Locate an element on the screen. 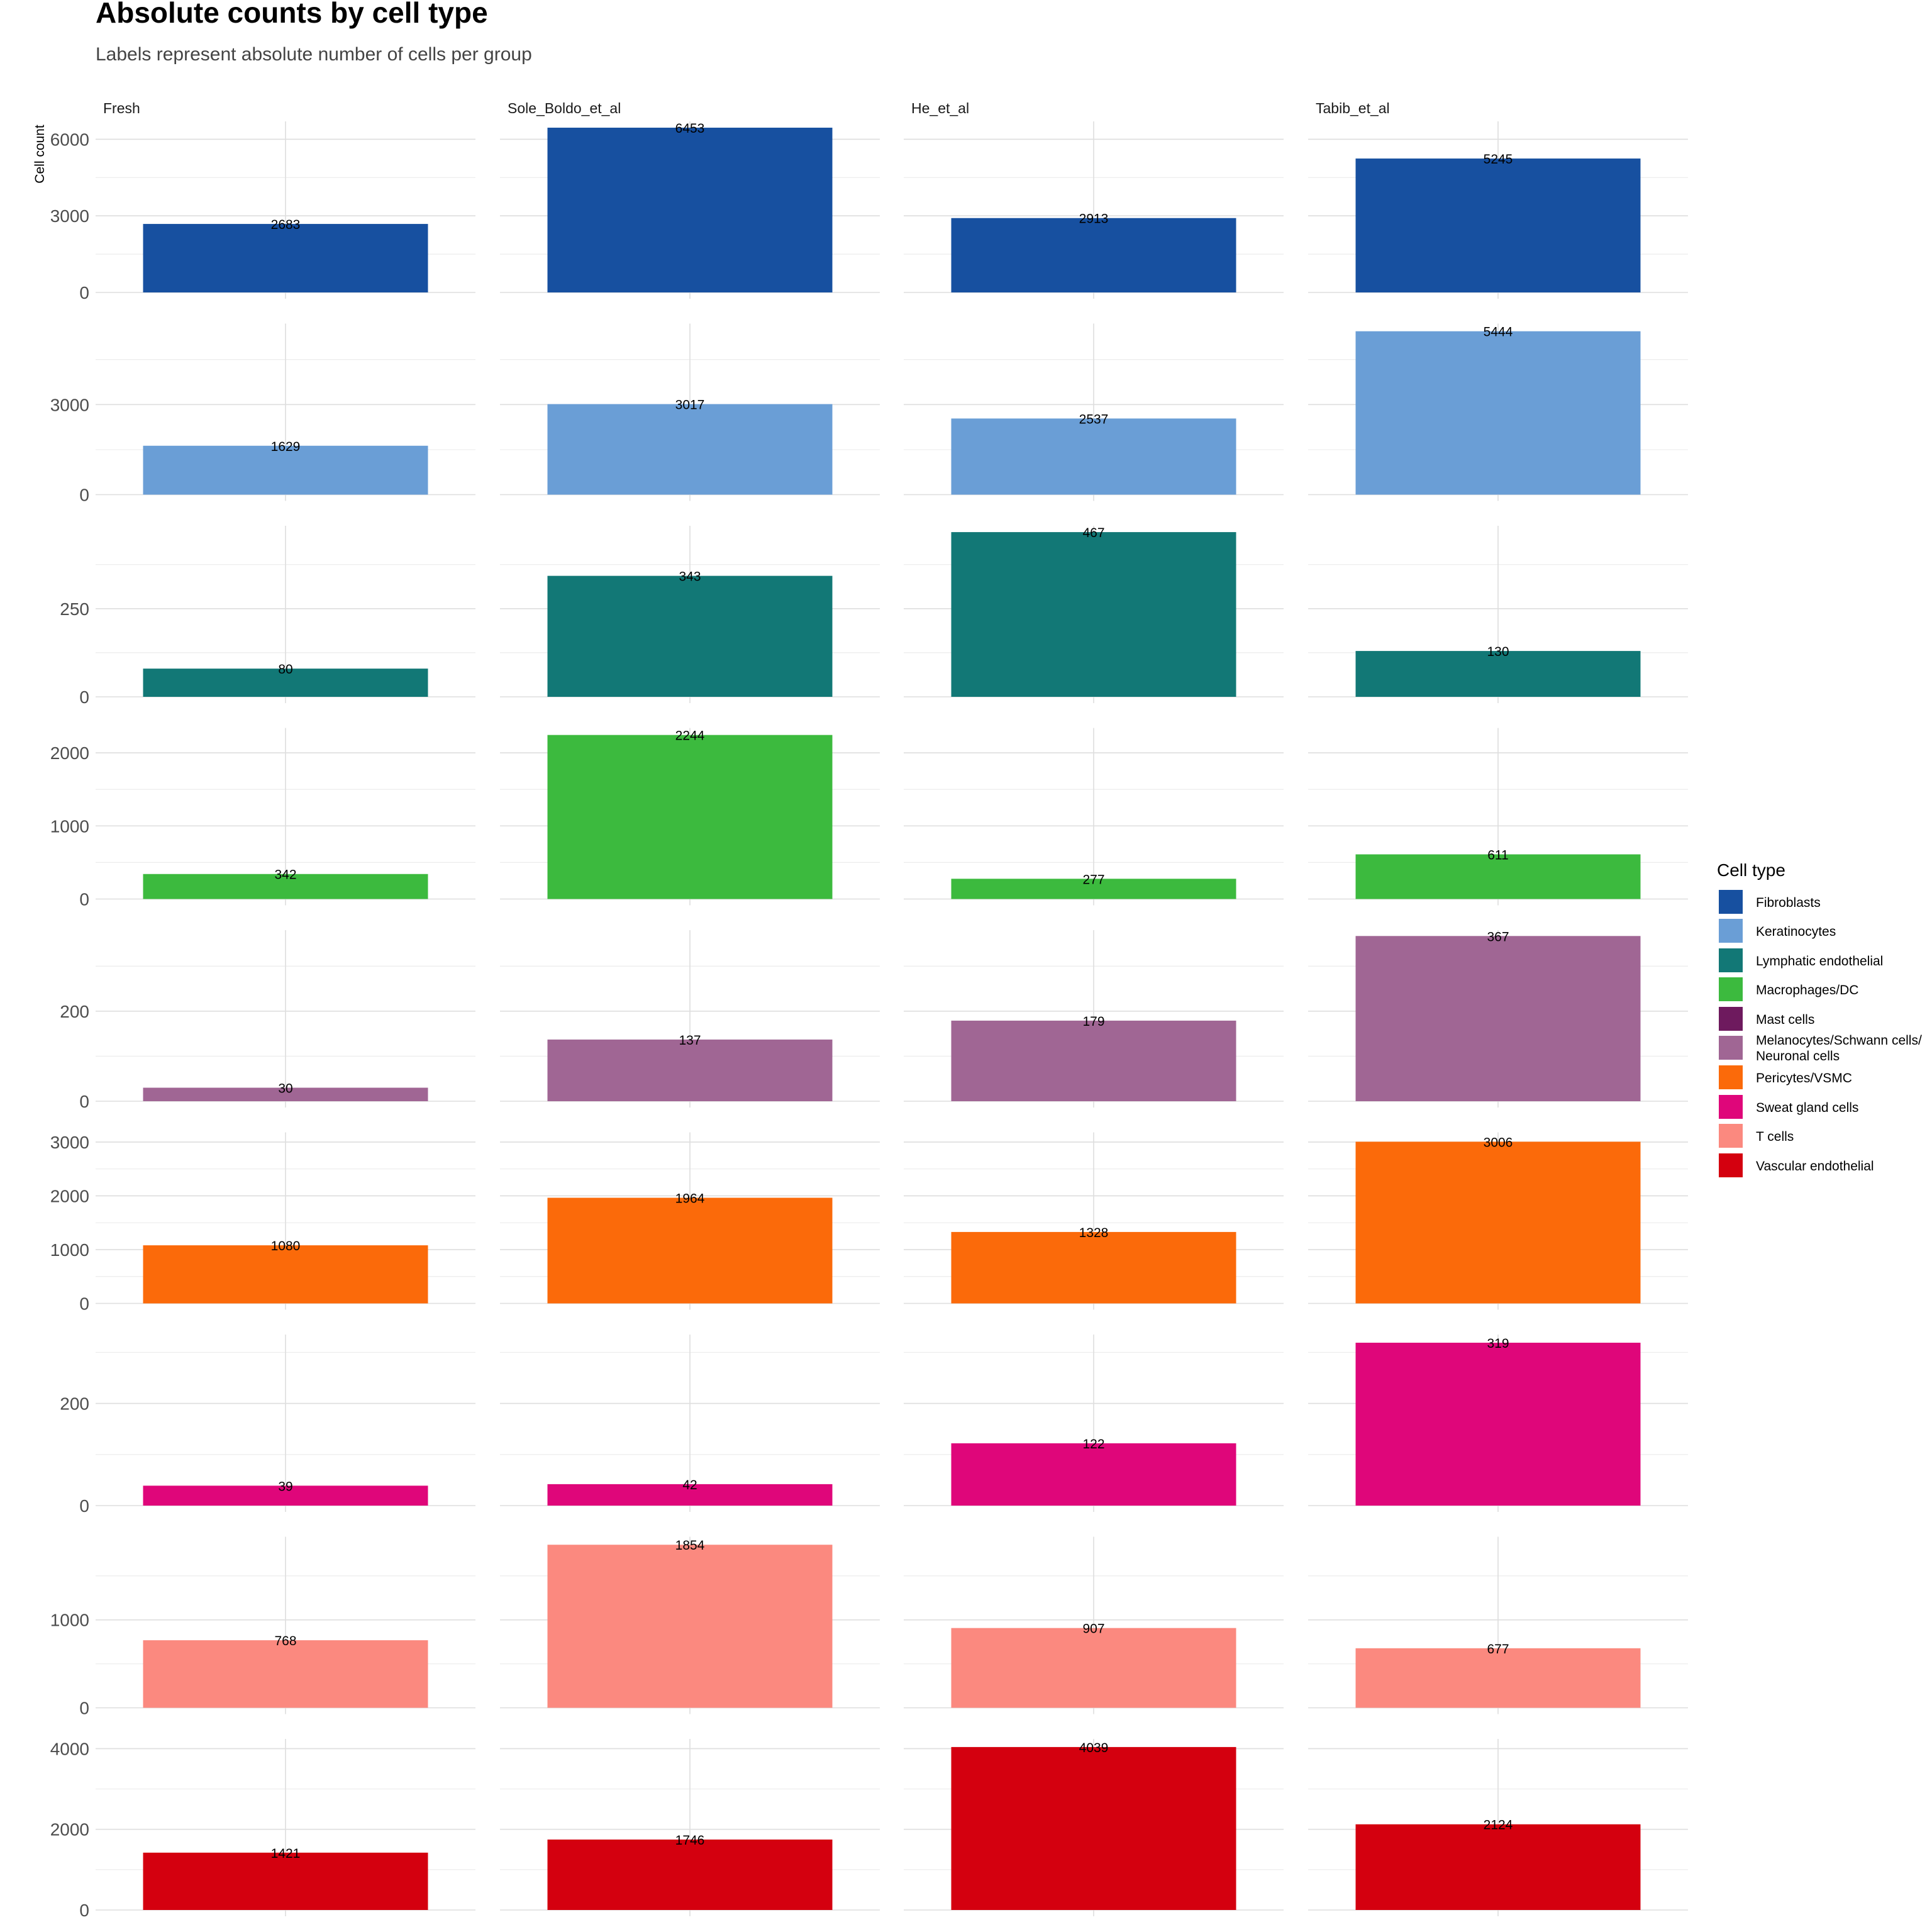  facet-label-3: Tabib_et_al is located at coordinates (1353, 108).